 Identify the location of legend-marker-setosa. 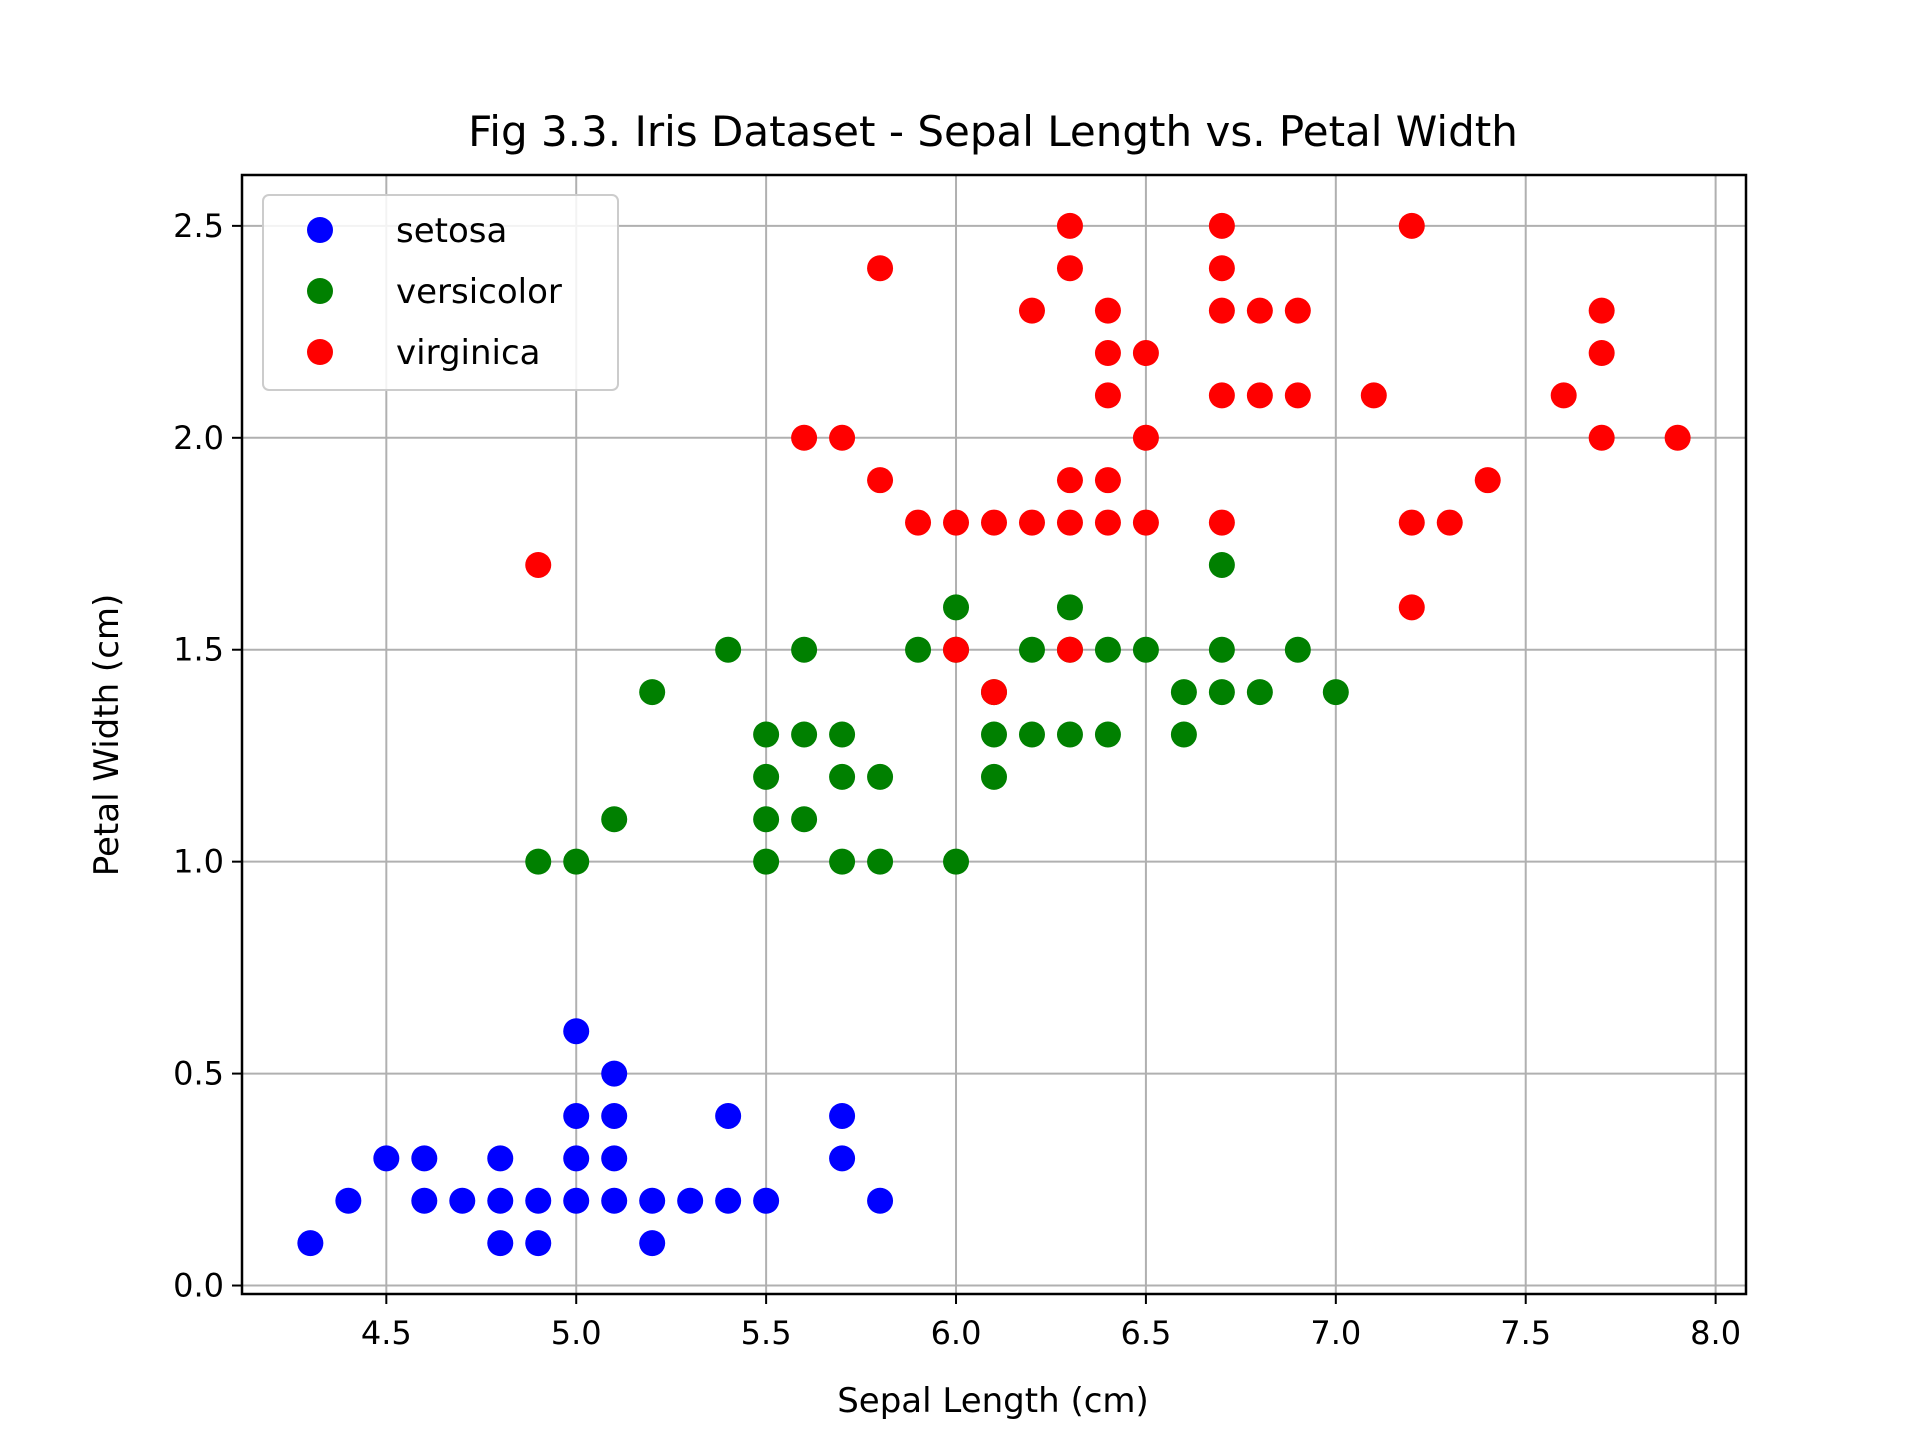
(320, 230).